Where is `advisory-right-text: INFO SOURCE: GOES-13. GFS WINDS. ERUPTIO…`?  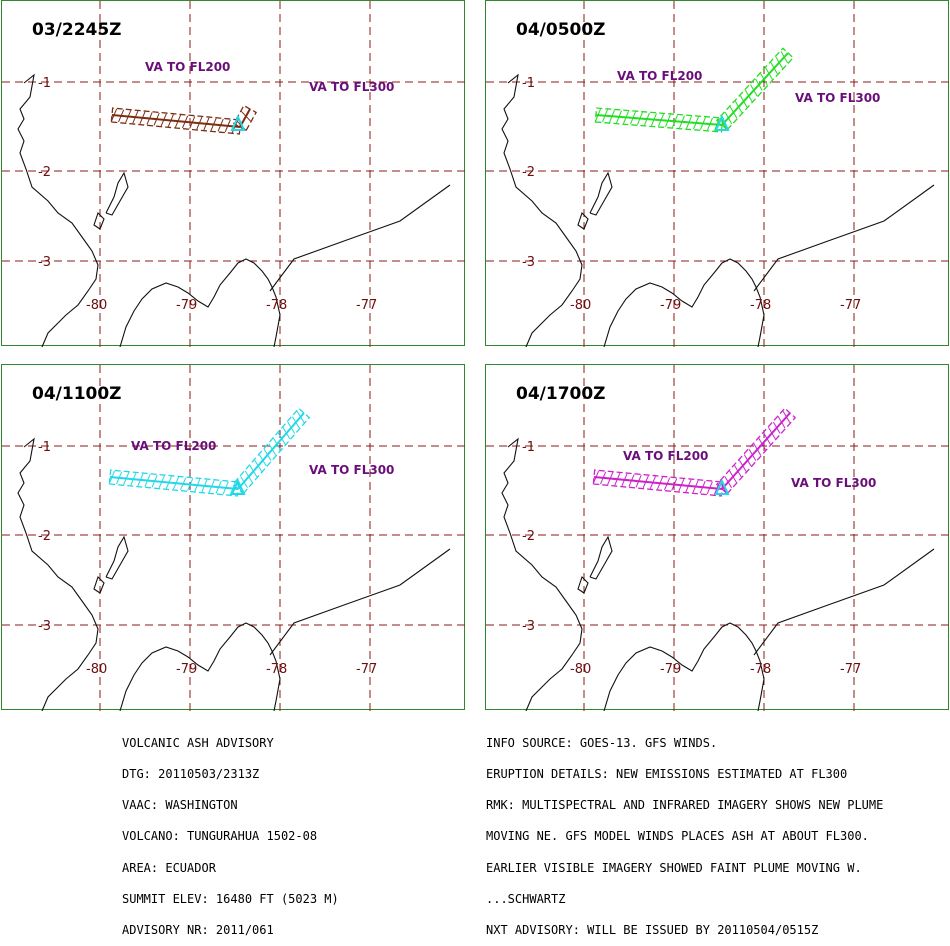
advisory-right-text: INFO SOURCE: GOES-13. GFS WINDS. ERUPTIO… is located at coordinates (684, 831).